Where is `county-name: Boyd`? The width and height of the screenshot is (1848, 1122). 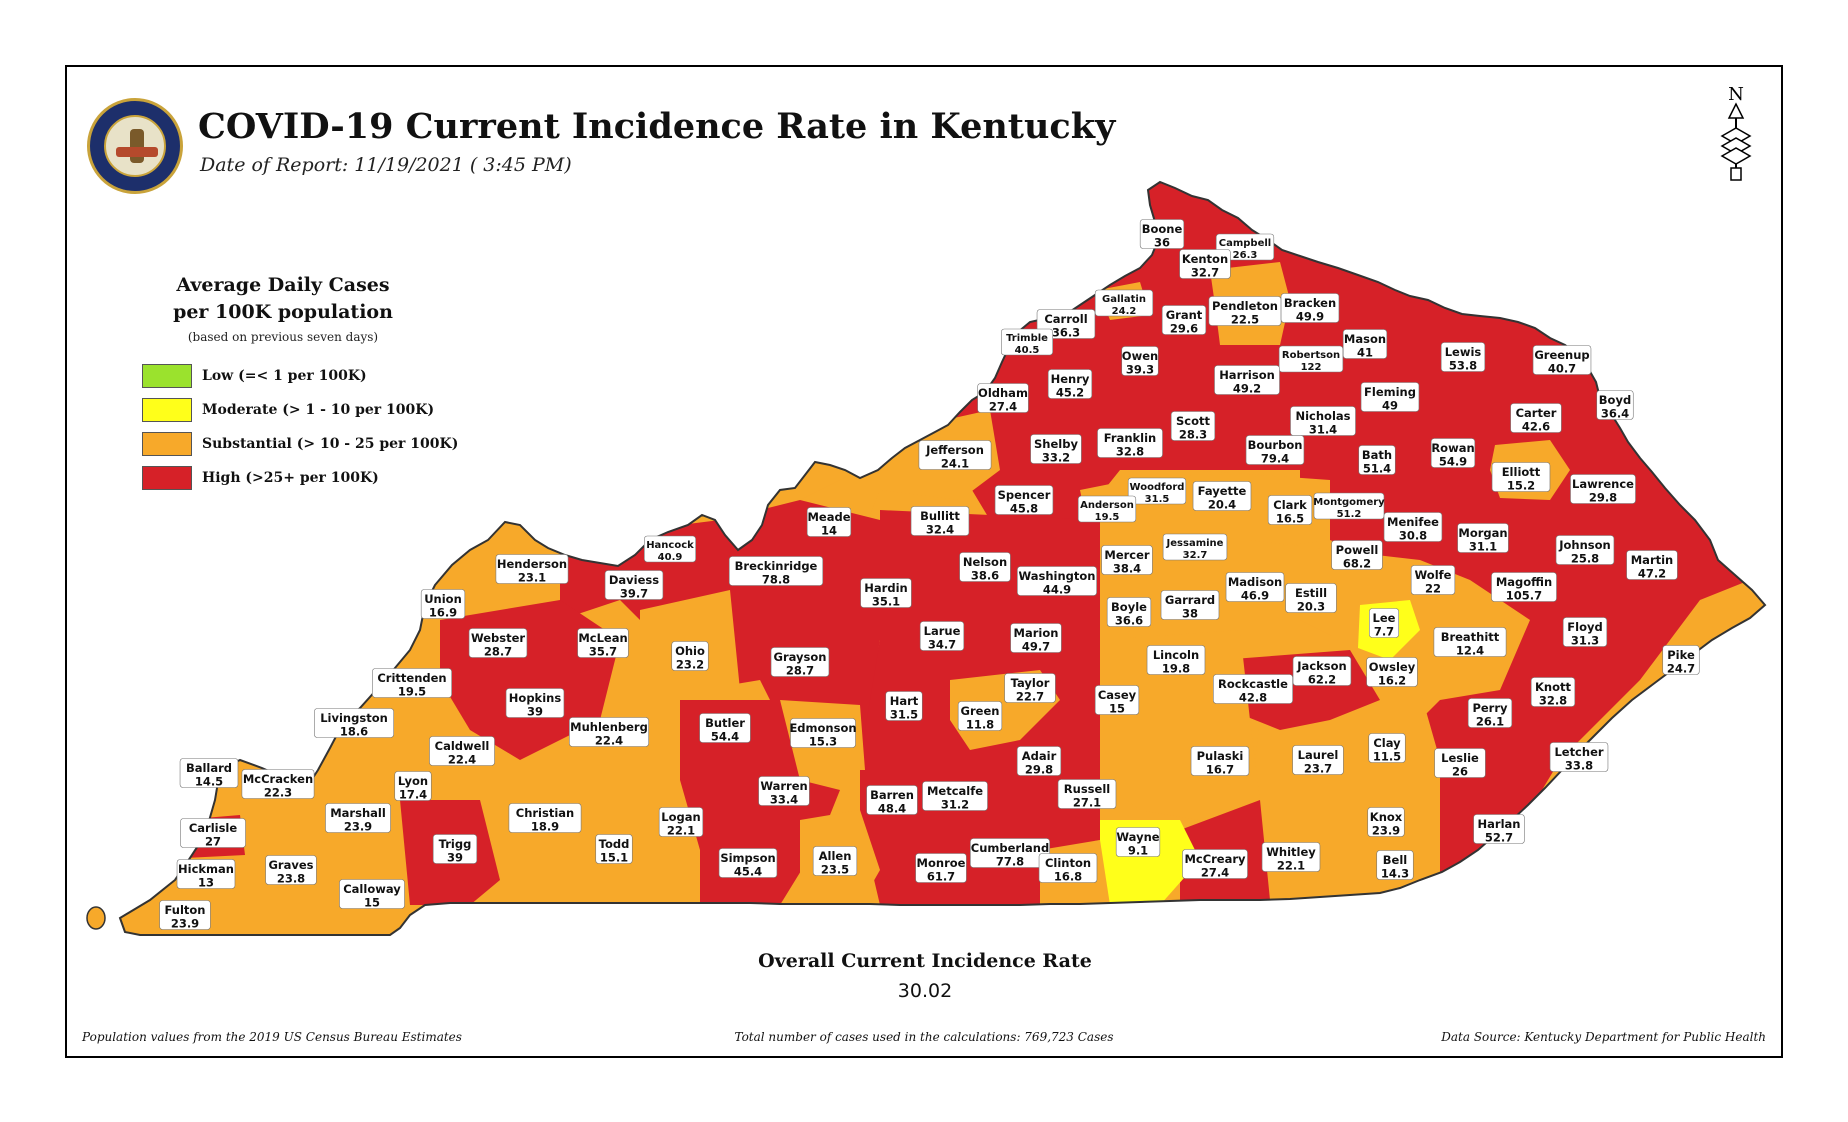
county-name: Boyd is located at coordinates (1615, 400).